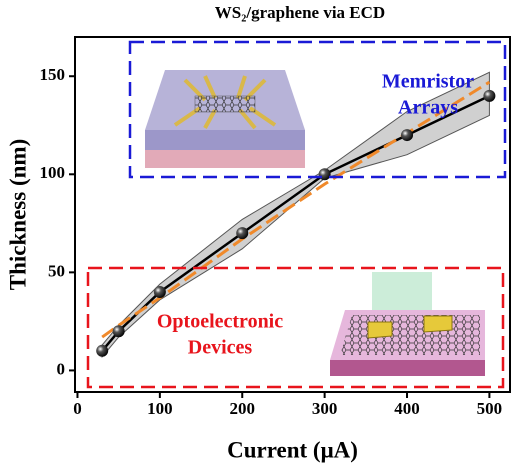 The height and width of the screenshot is (469, 520). What do you see at coordinates (292, 449) in the screenshot?
I see `x-axis-label: Current (μA)` at bounding box center [292, 449].